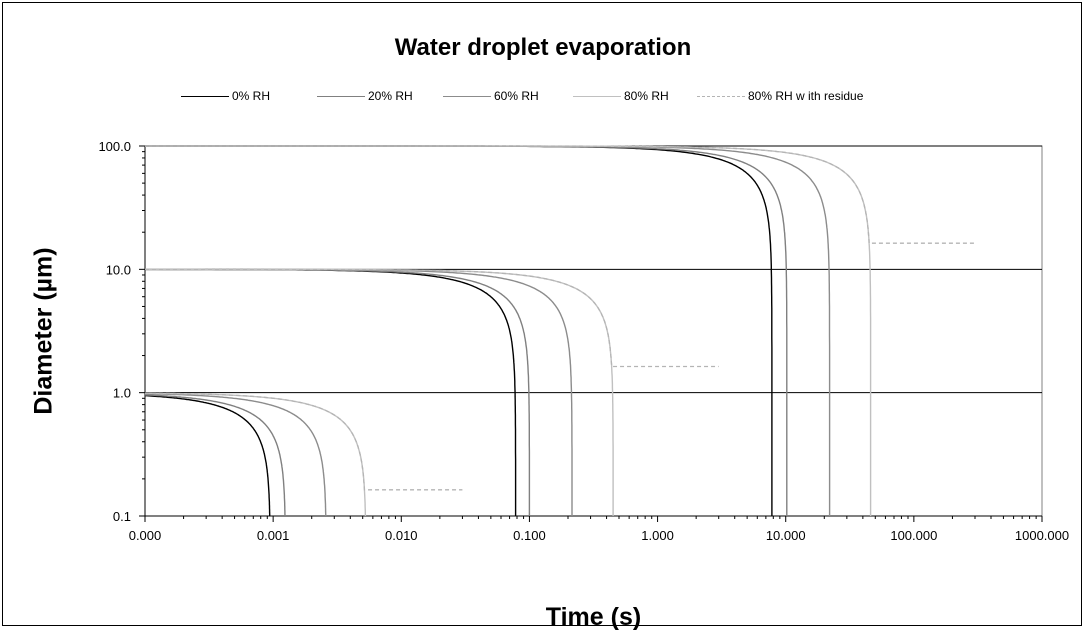 Image resolution: width=1086 pixels, height=632 pixels. I want to click on x-tick-label: 0.001, so click(273, 535).